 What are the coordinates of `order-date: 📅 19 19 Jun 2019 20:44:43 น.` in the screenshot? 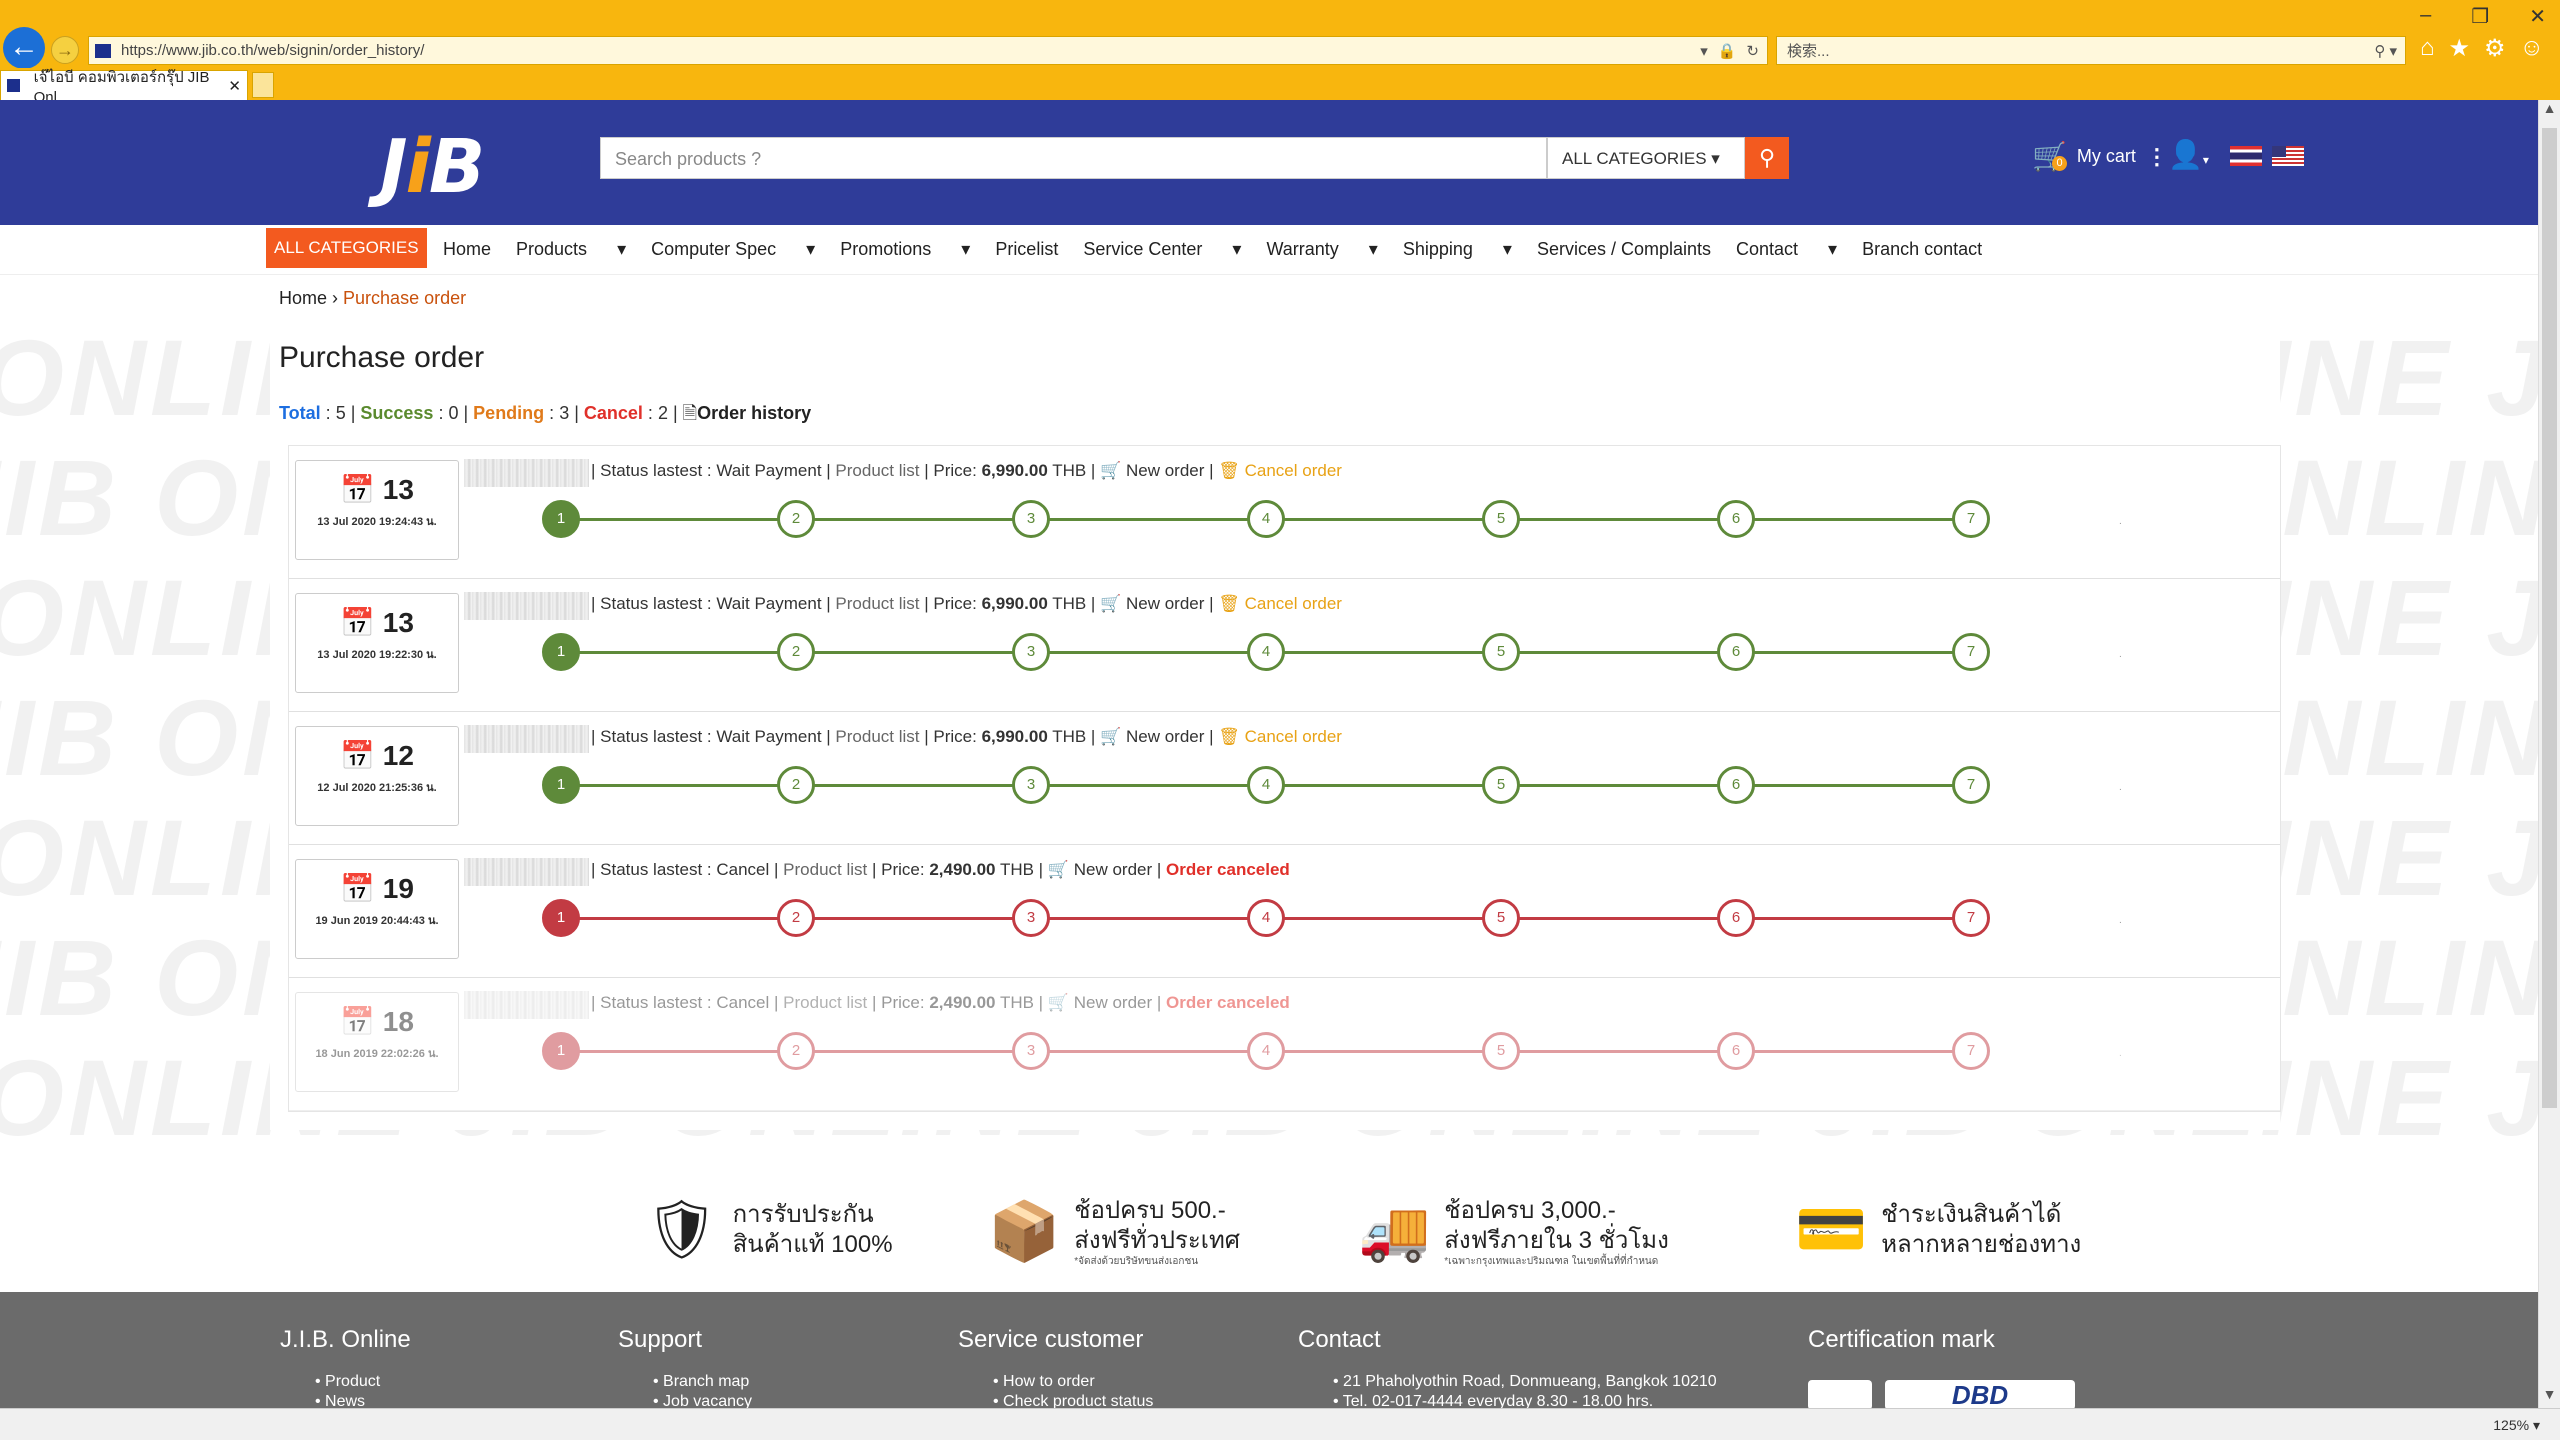 It's located at (377, 909).